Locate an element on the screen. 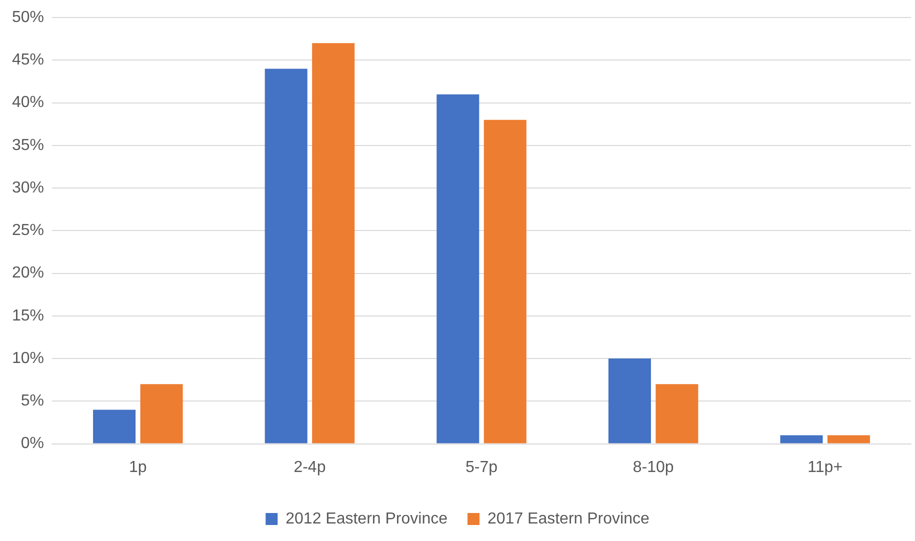 This screenshot has height=541, width=915. x-tick-label: 1p is located at coordinates (138, 467).